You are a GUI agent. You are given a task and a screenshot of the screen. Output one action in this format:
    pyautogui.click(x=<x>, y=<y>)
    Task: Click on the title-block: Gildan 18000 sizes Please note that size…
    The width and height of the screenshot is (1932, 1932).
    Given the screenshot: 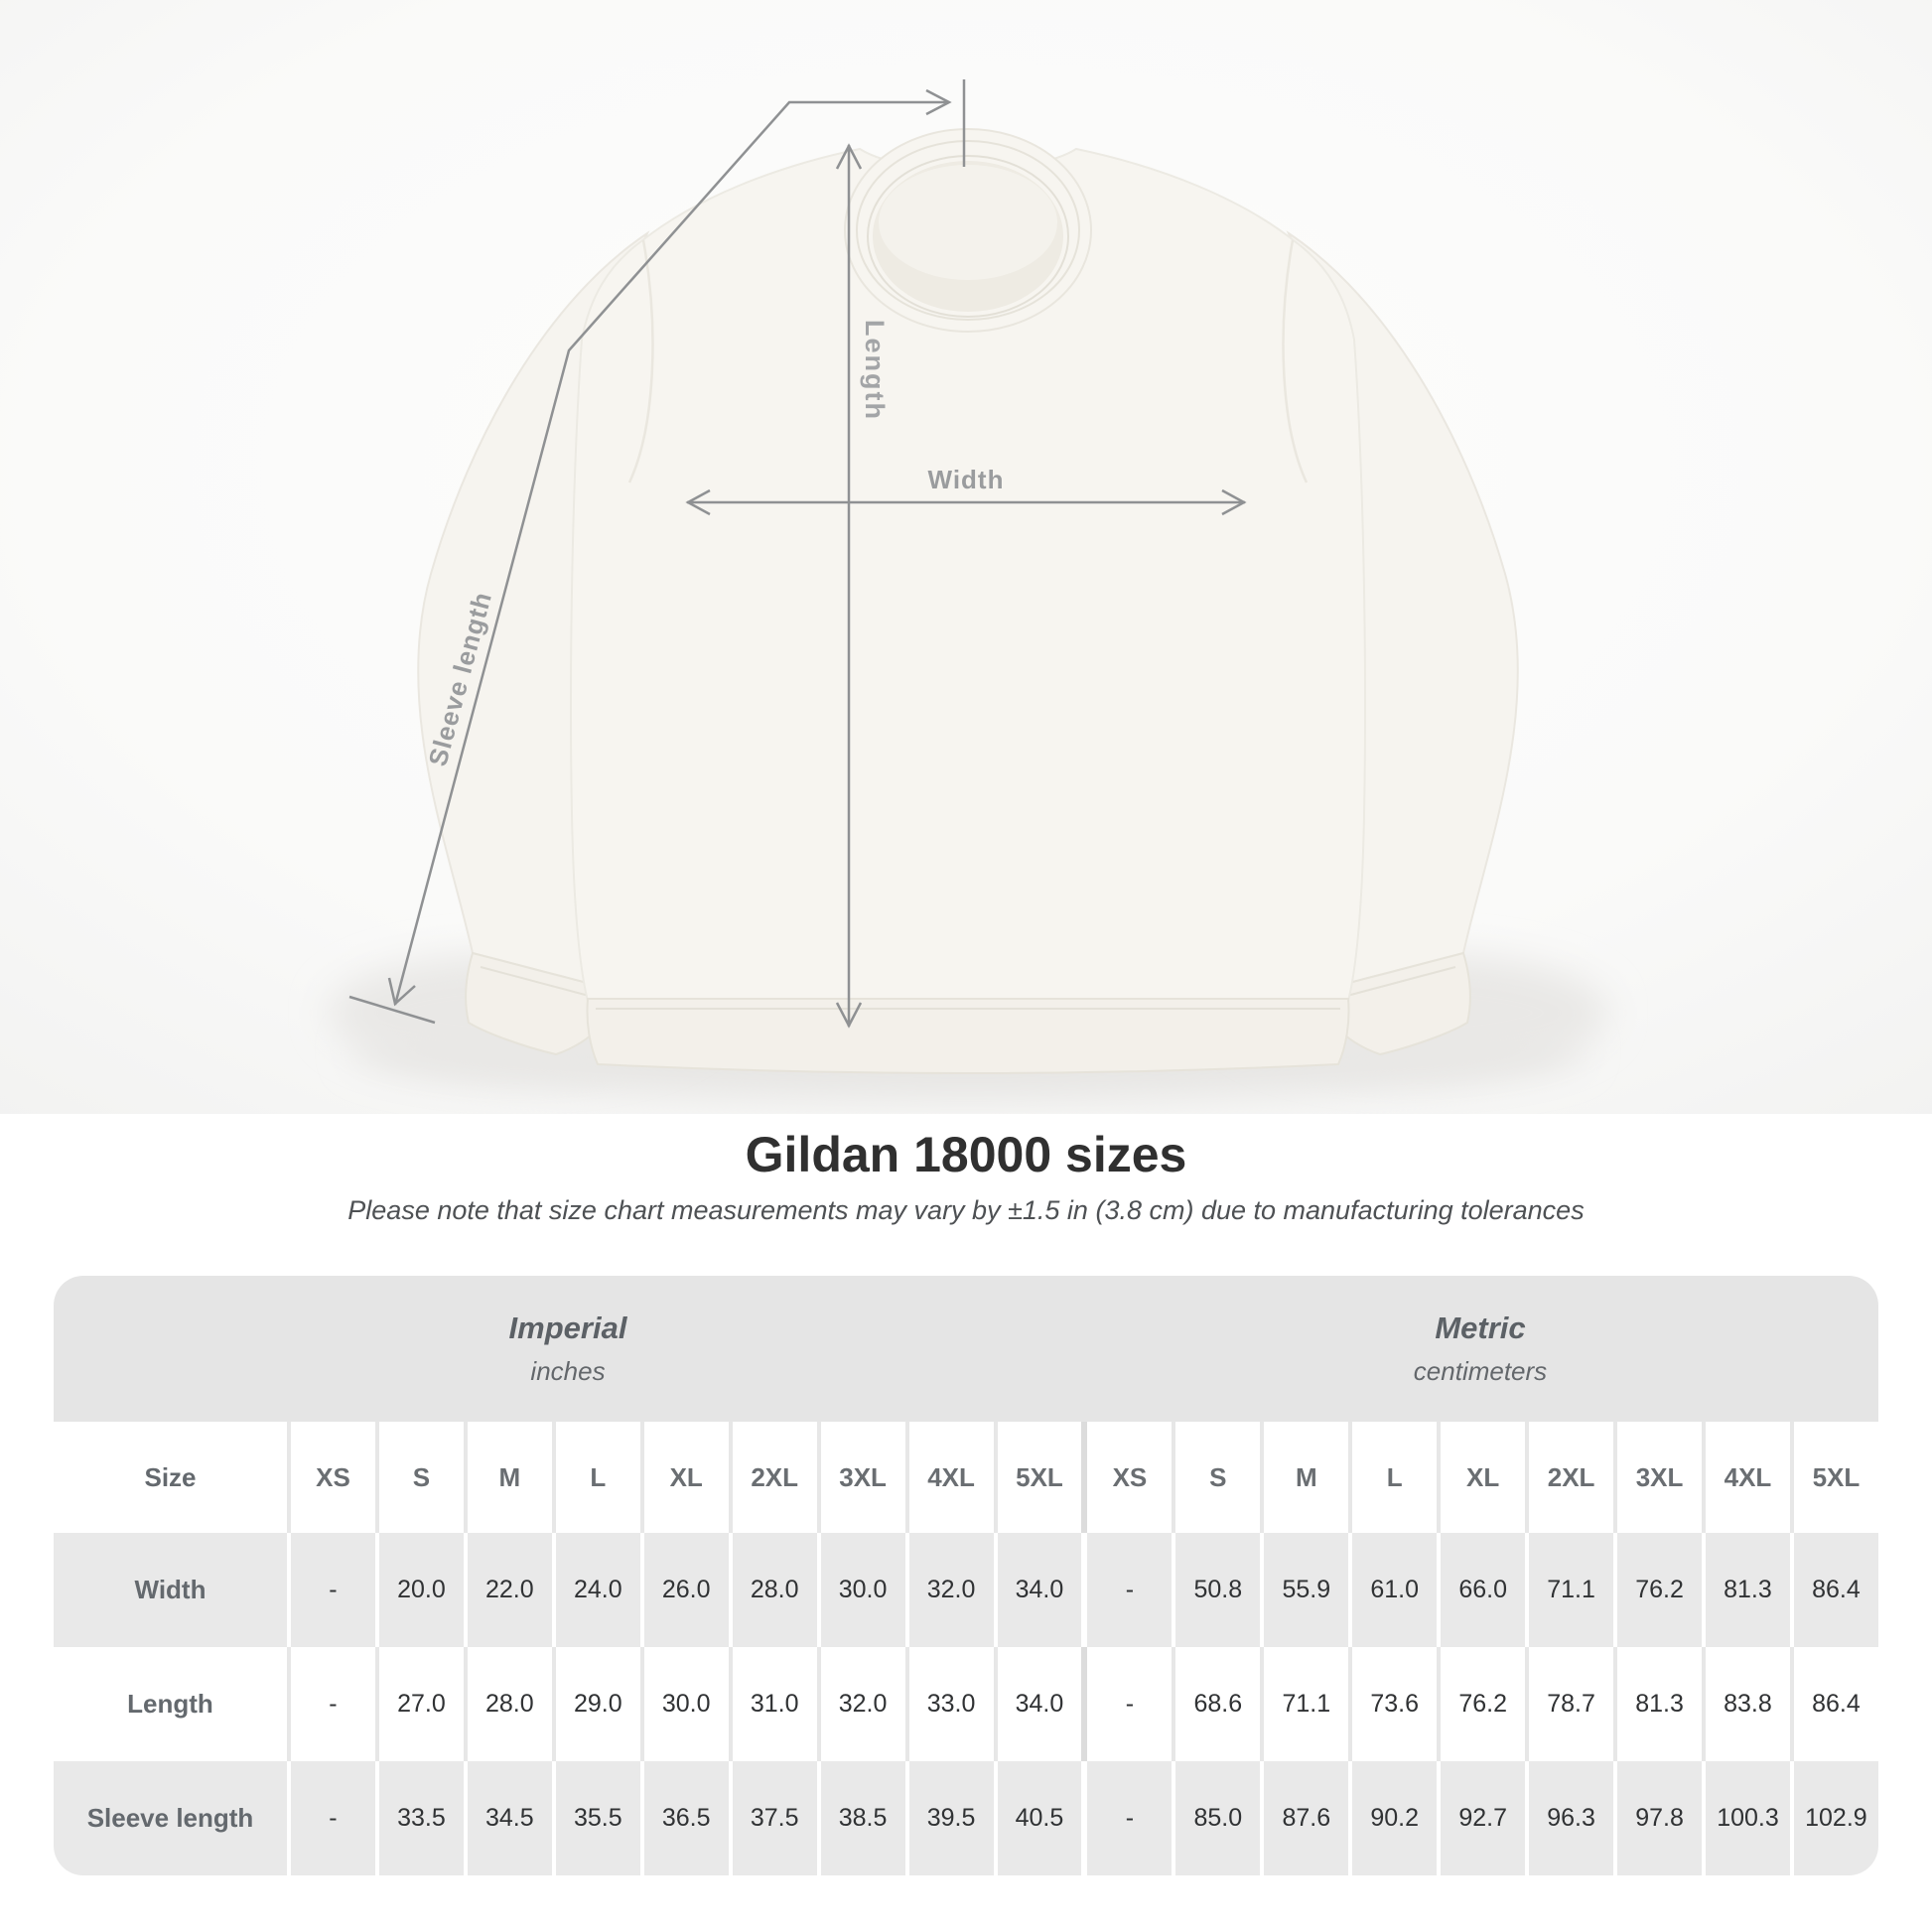 What is the action you would take?
    pyautogui.click(x=966, y=1176)
    